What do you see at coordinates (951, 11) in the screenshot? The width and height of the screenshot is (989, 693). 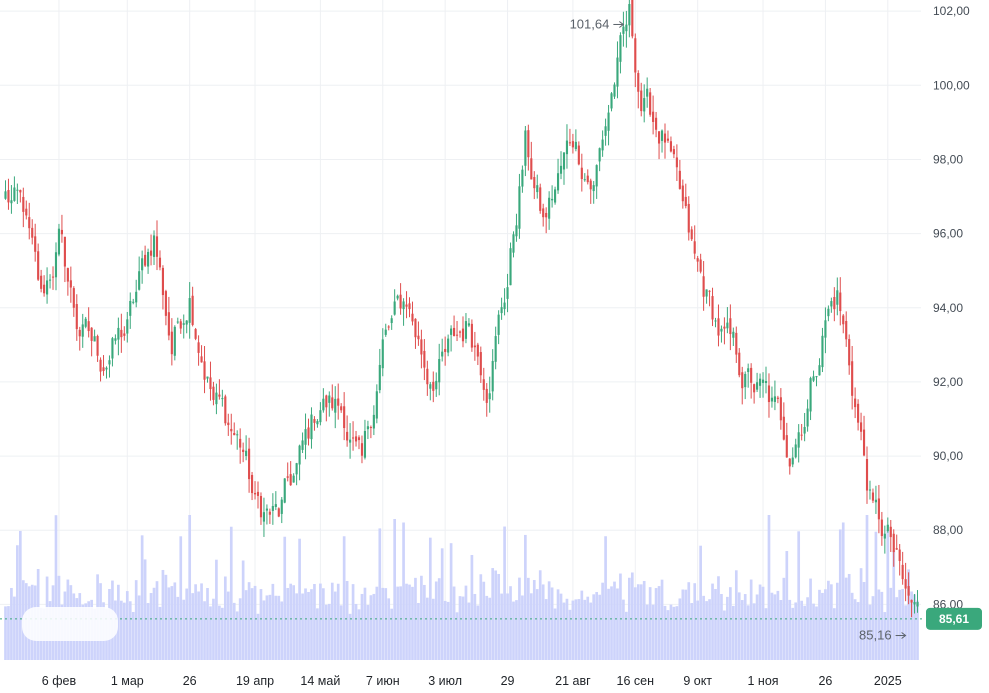 I see `y-tick-label: 102,00` at bounding box center [951, 11].